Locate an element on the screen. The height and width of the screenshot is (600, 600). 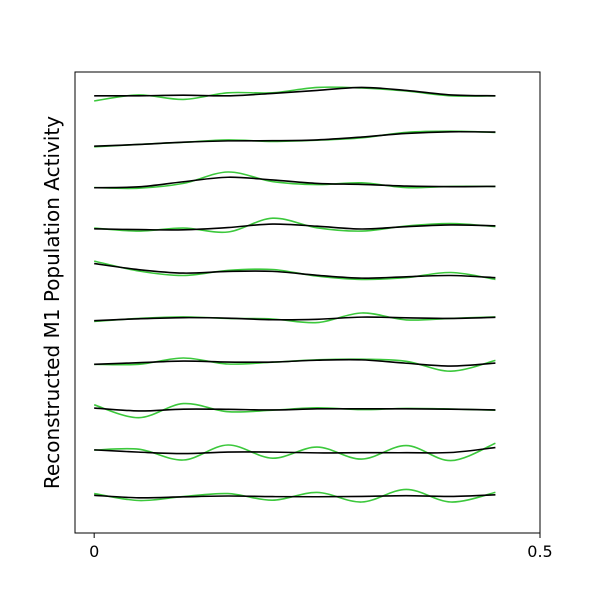
trace-3-black-line is located at coordinates (295, 182).